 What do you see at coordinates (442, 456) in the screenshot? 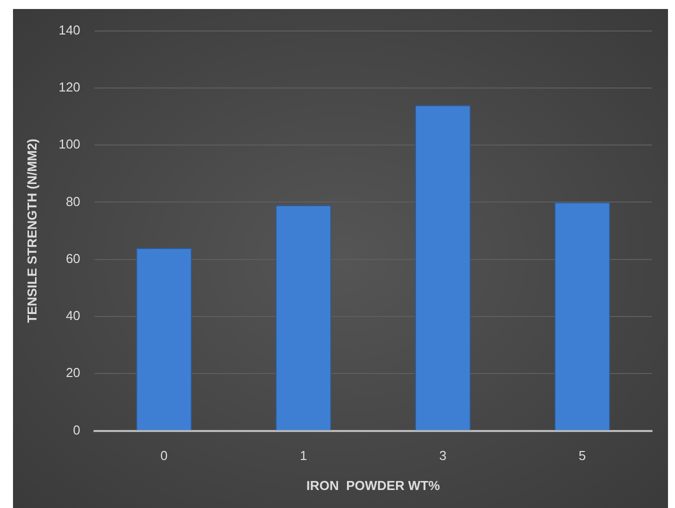
I see `x-tick-label: 3` at bounding box center [442, 456].